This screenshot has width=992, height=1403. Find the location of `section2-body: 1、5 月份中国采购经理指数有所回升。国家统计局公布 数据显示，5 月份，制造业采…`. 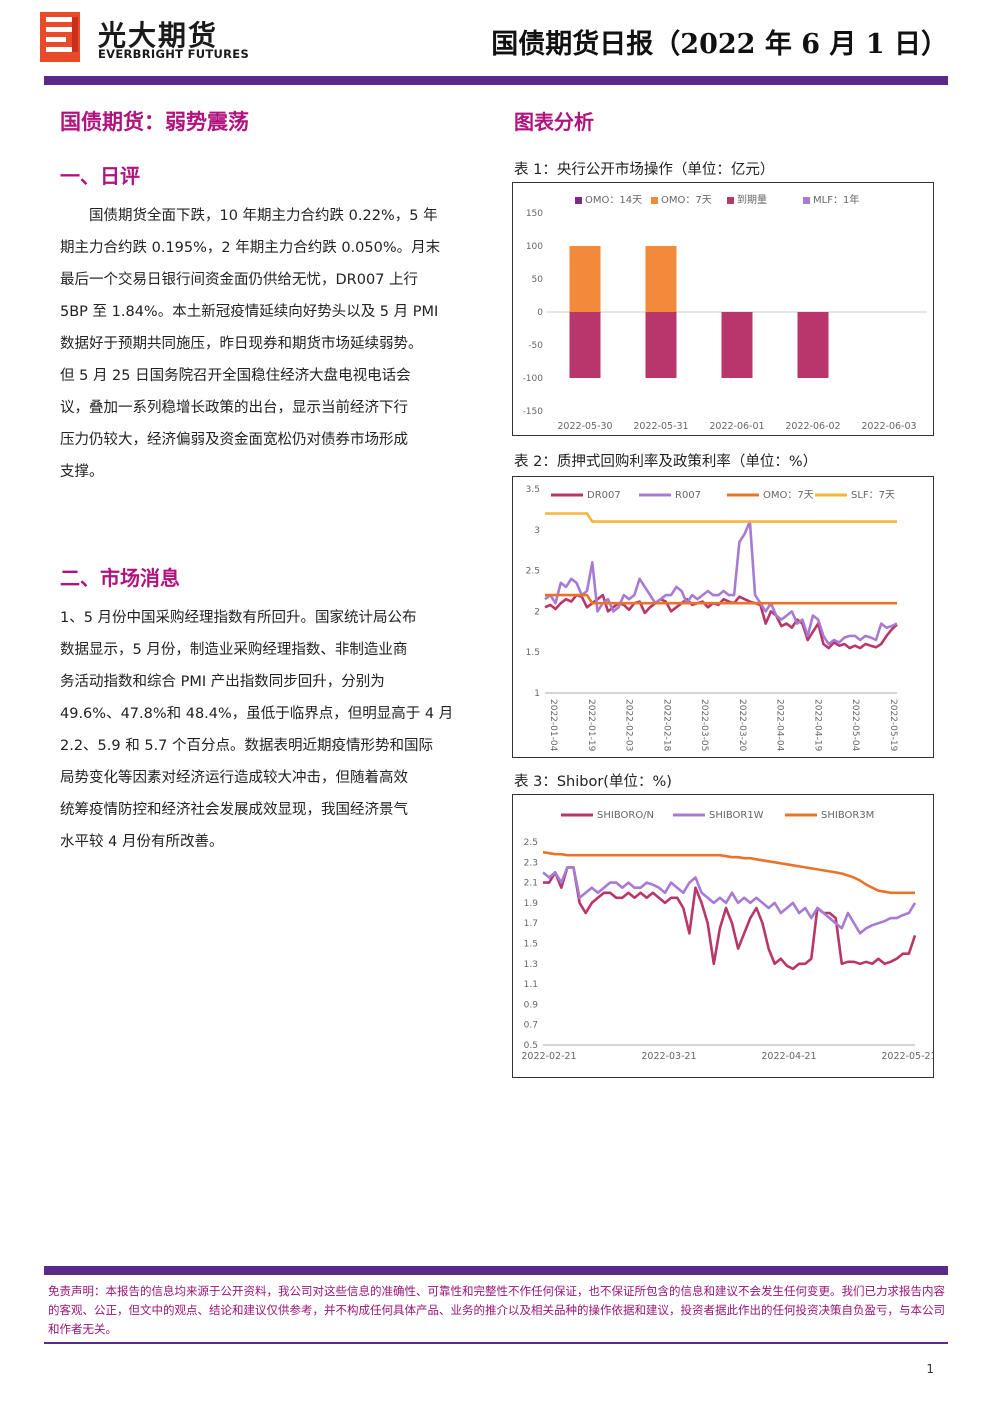

section2-body: 1、5 月份中国采购经理指数有所回升。国家统计局公布 数据显示，5 月份，制造业采… is located at coordinates (270, 730).